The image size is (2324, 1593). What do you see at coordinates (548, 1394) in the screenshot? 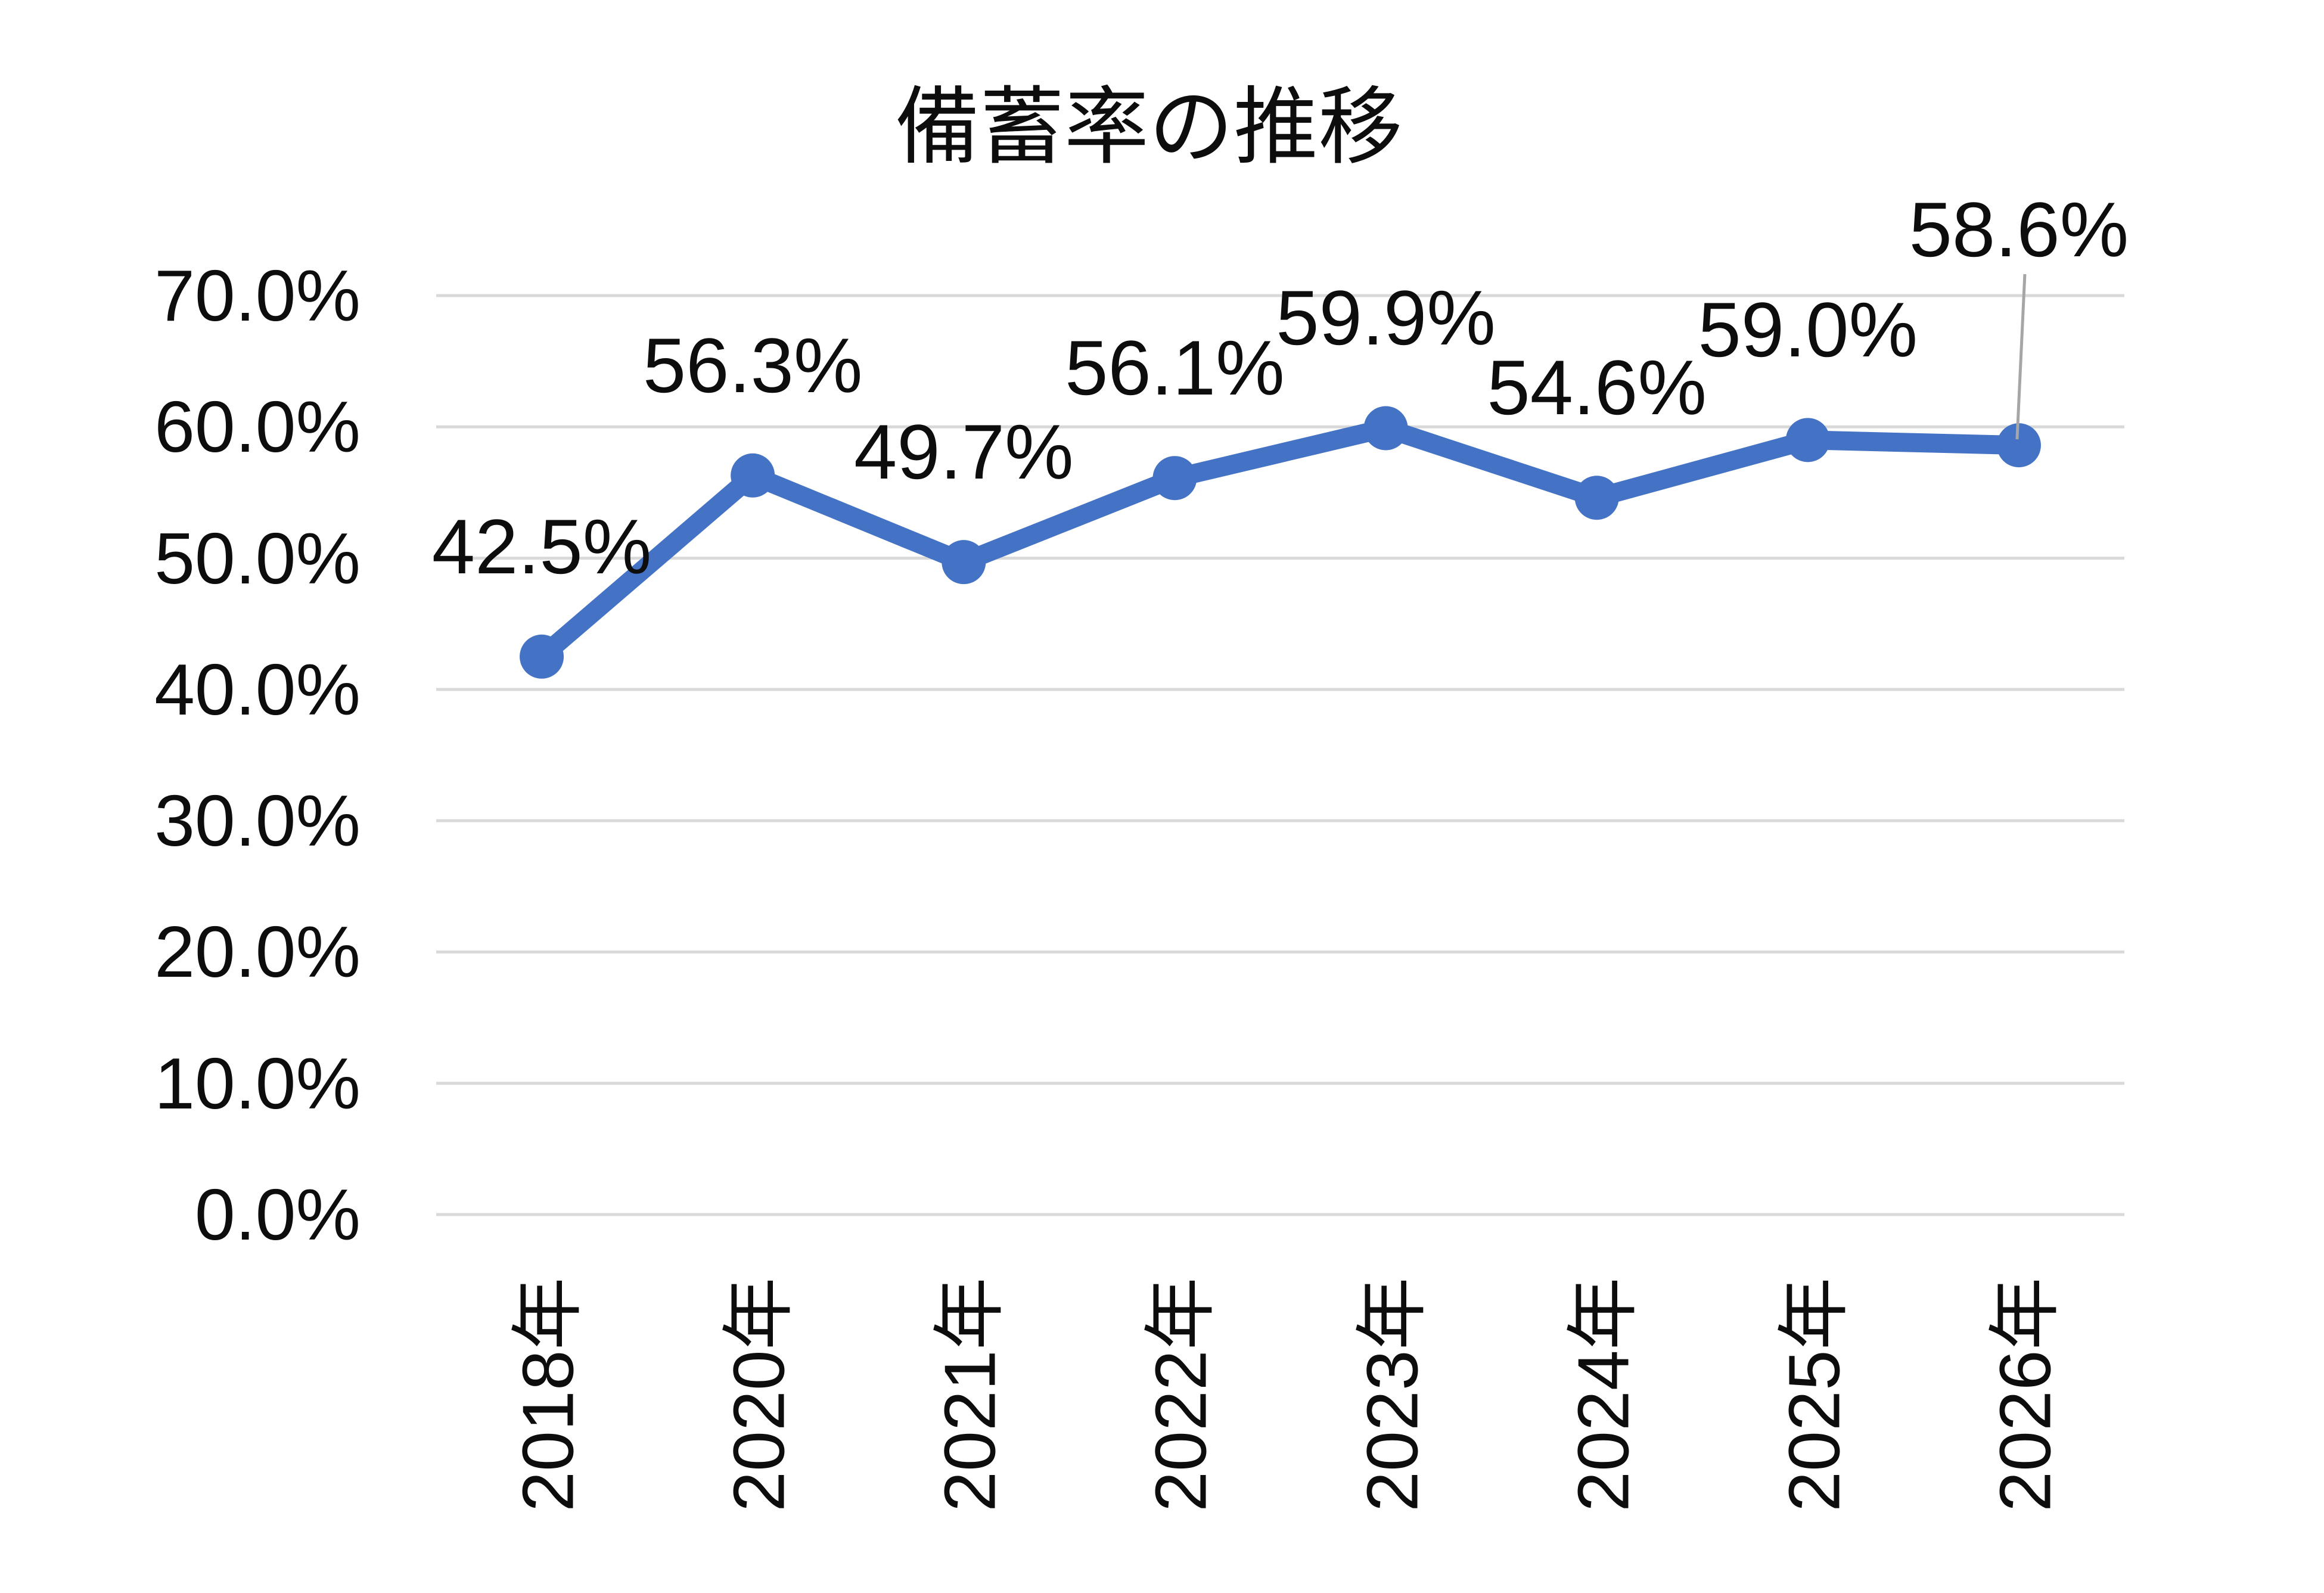
I see `x-tick-label: 2018年` at bounding box center [548, 1394].